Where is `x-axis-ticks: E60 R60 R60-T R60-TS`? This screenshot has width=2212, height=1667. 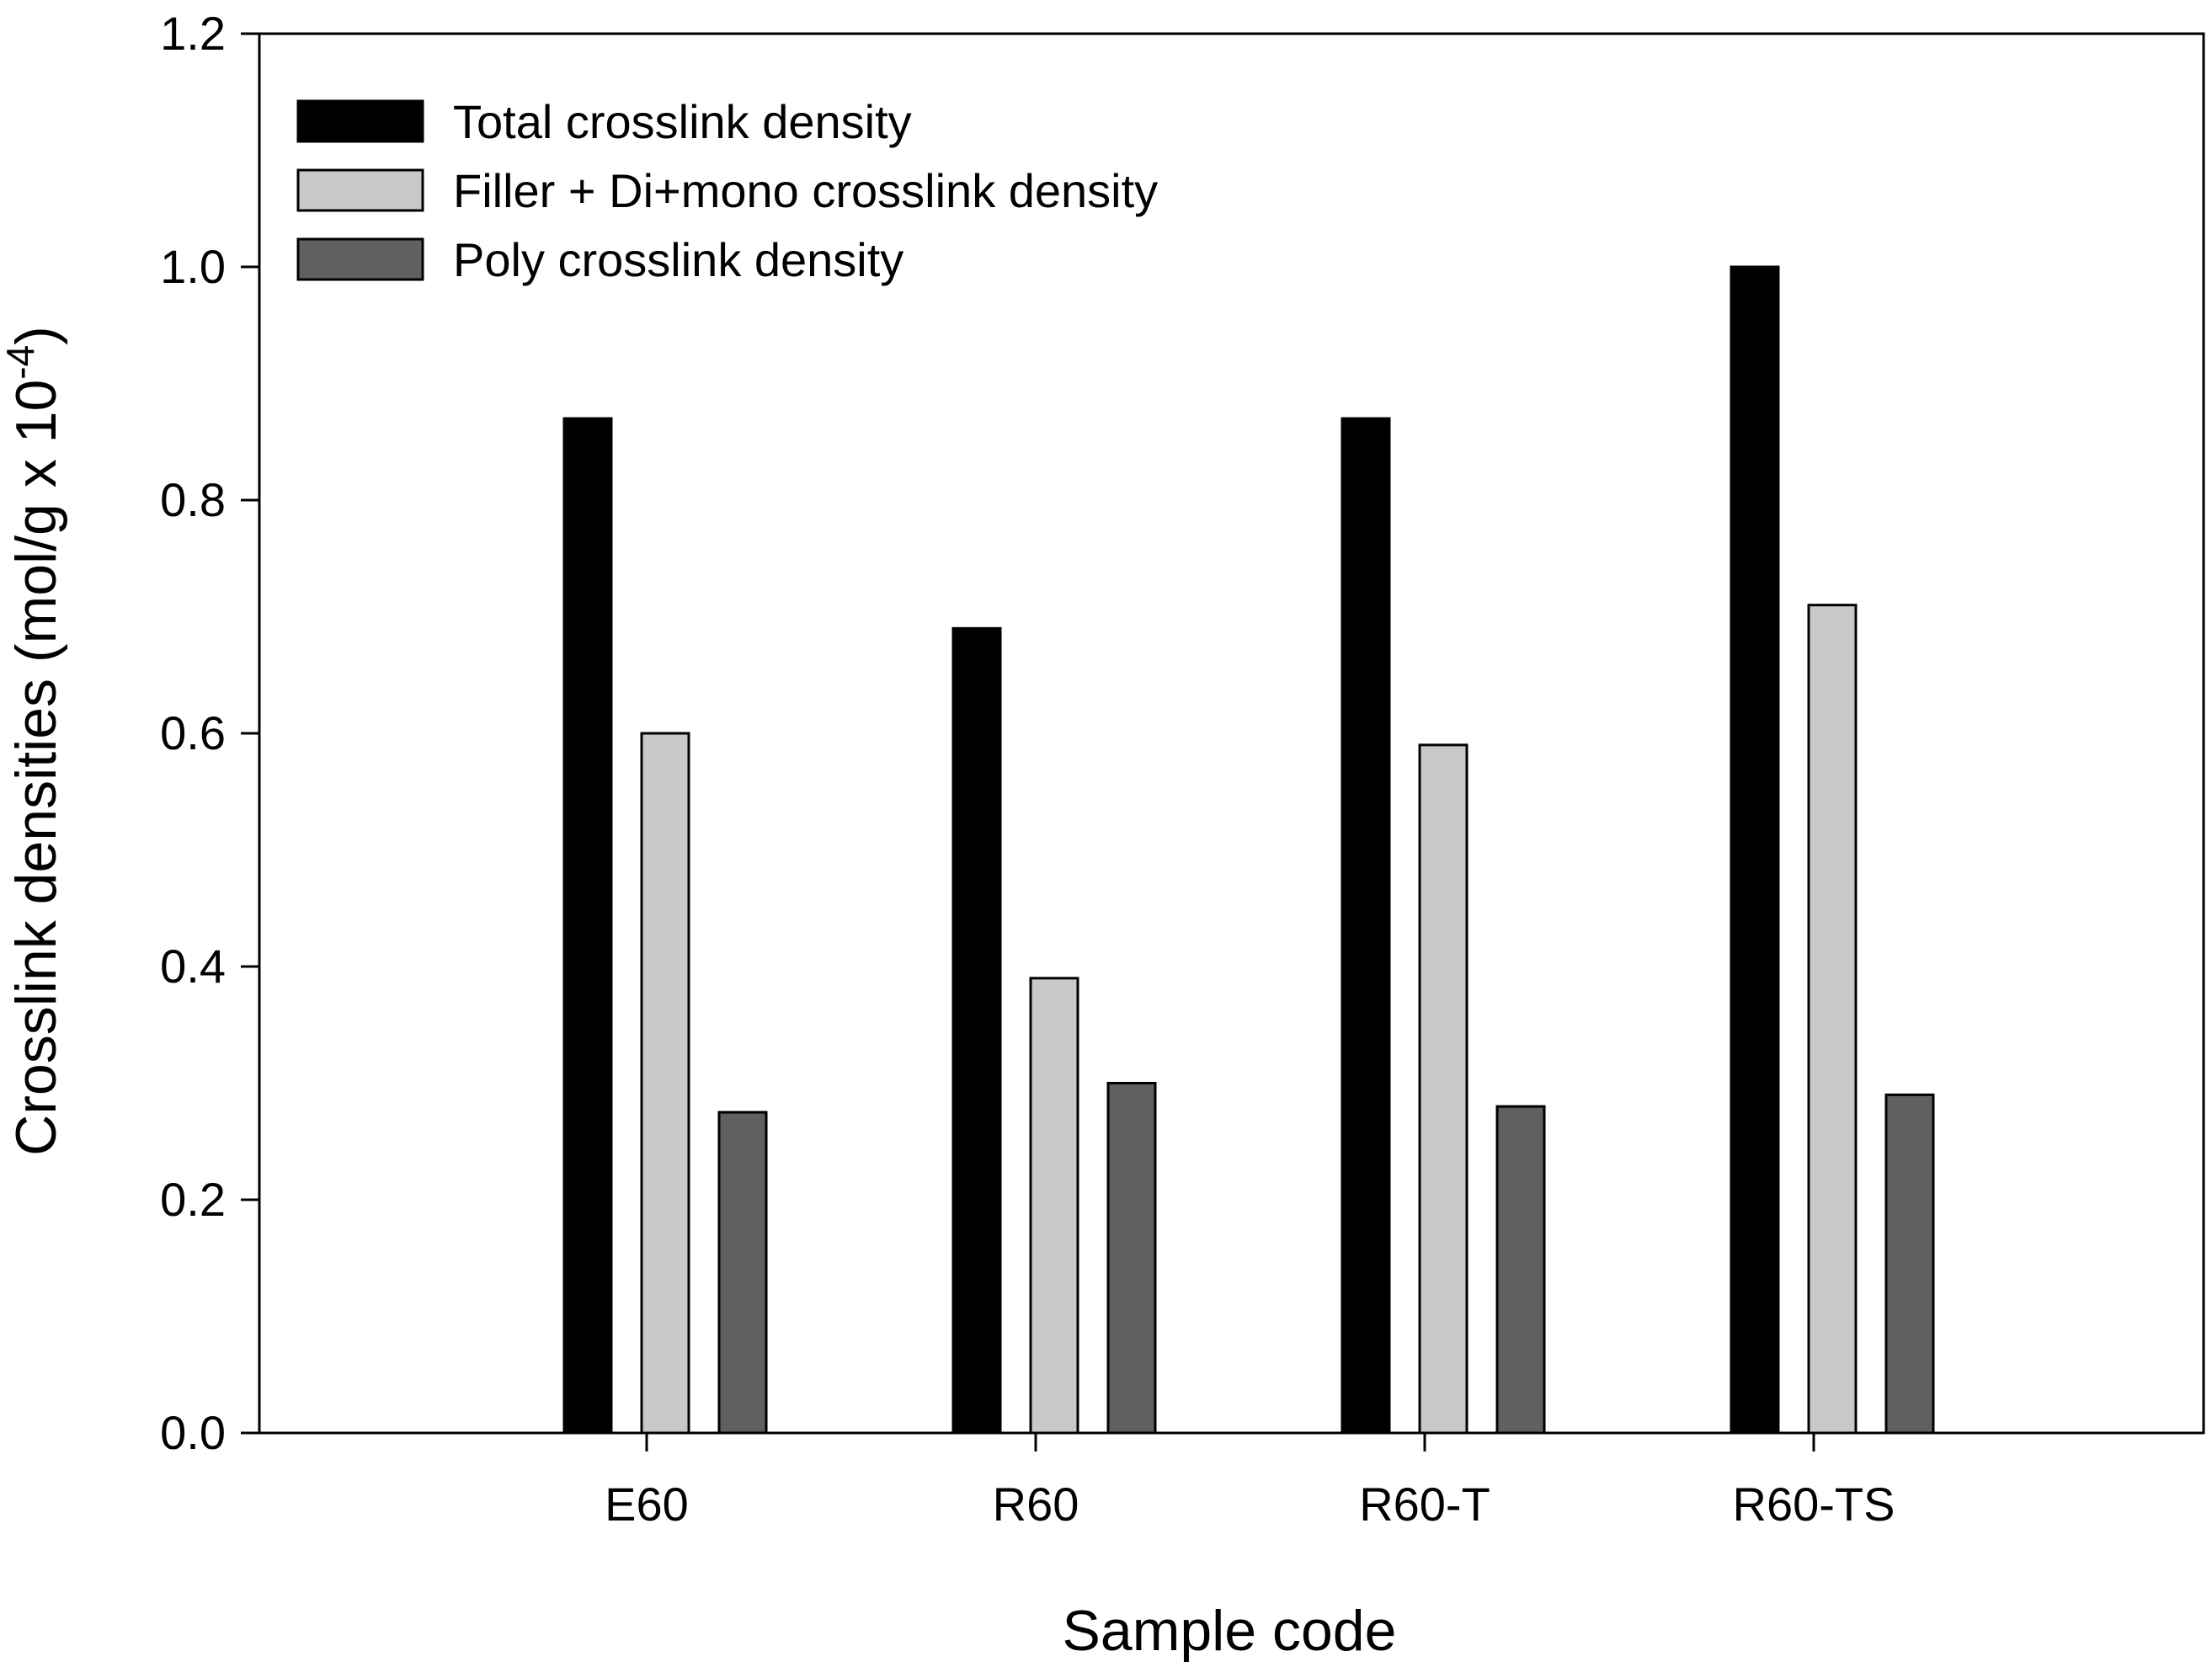
x-axis-ticks: E60 R60 R60-T R60-TS is located at coordinates (1250, 1482).